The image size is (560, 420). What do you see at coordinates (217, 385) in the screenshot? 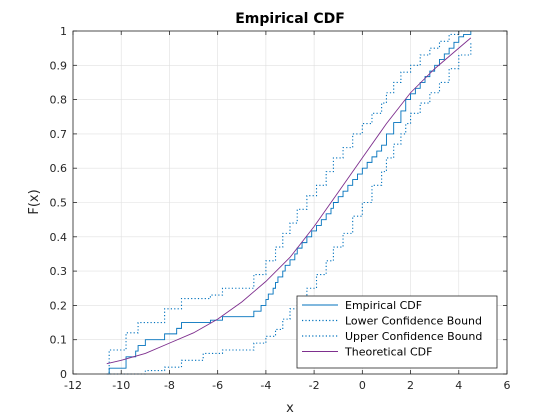
I see `x-tick-label: -6` at bounding box center [217, 385].